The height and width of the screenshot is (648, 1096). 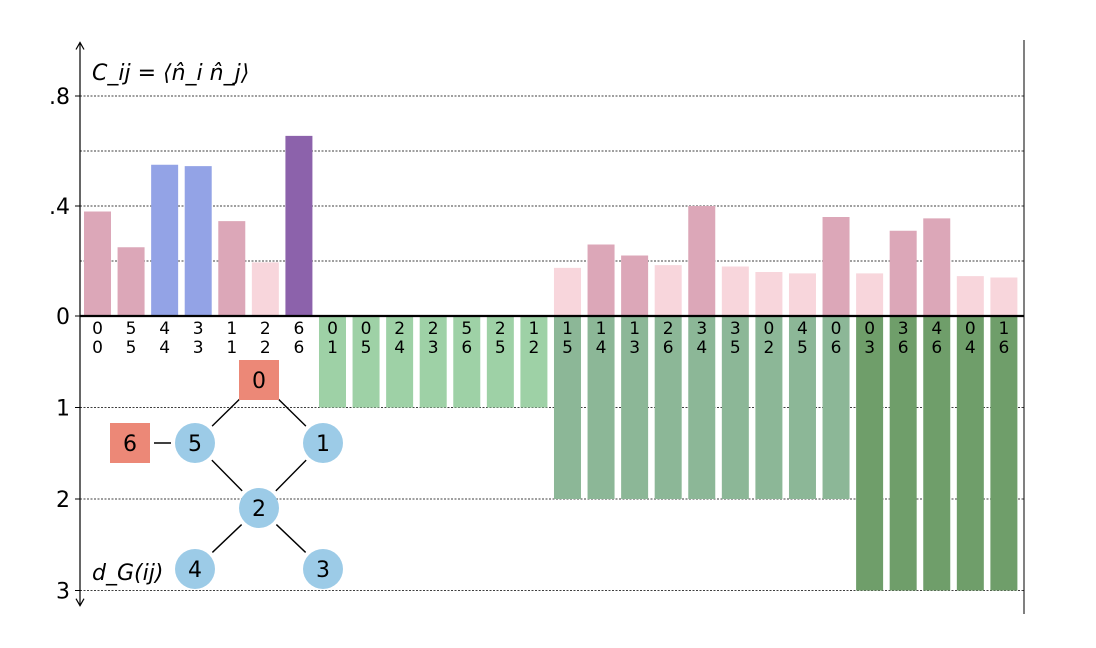 I want to click on y-axis-arrow-down, so click(x=80, y=602).